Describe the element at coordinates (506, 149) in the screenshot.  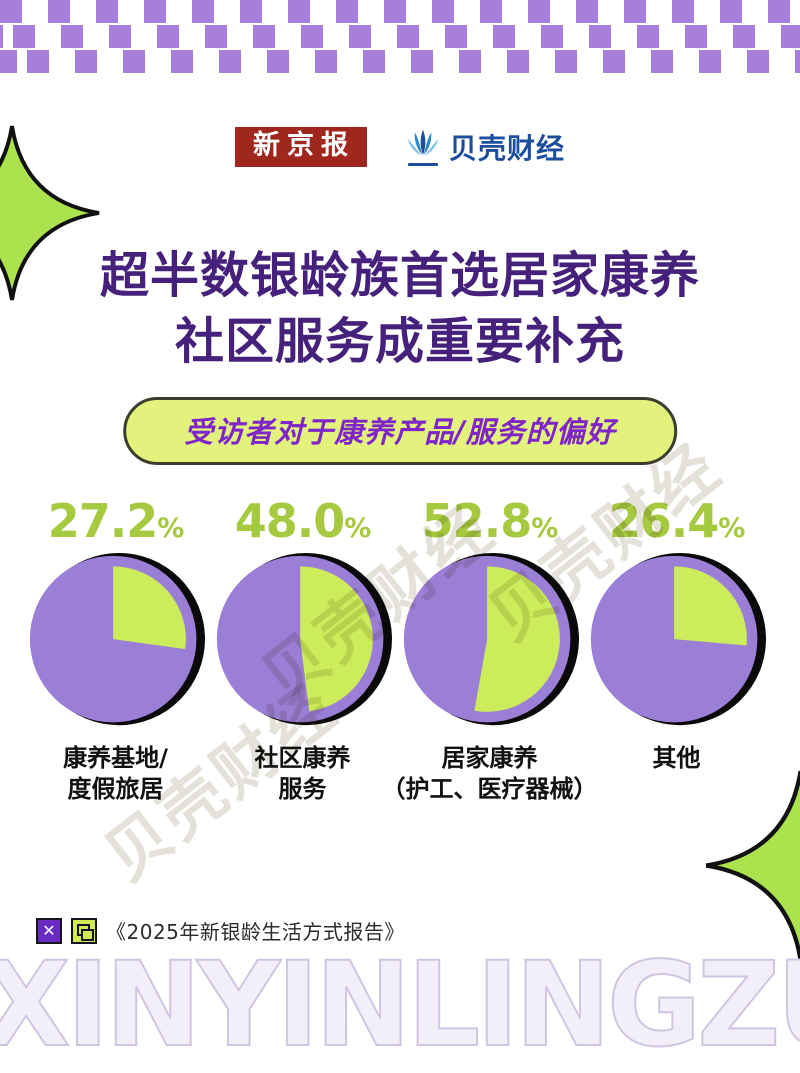
I see `shell-finance-wordmark: 贝壳财经` at that location.